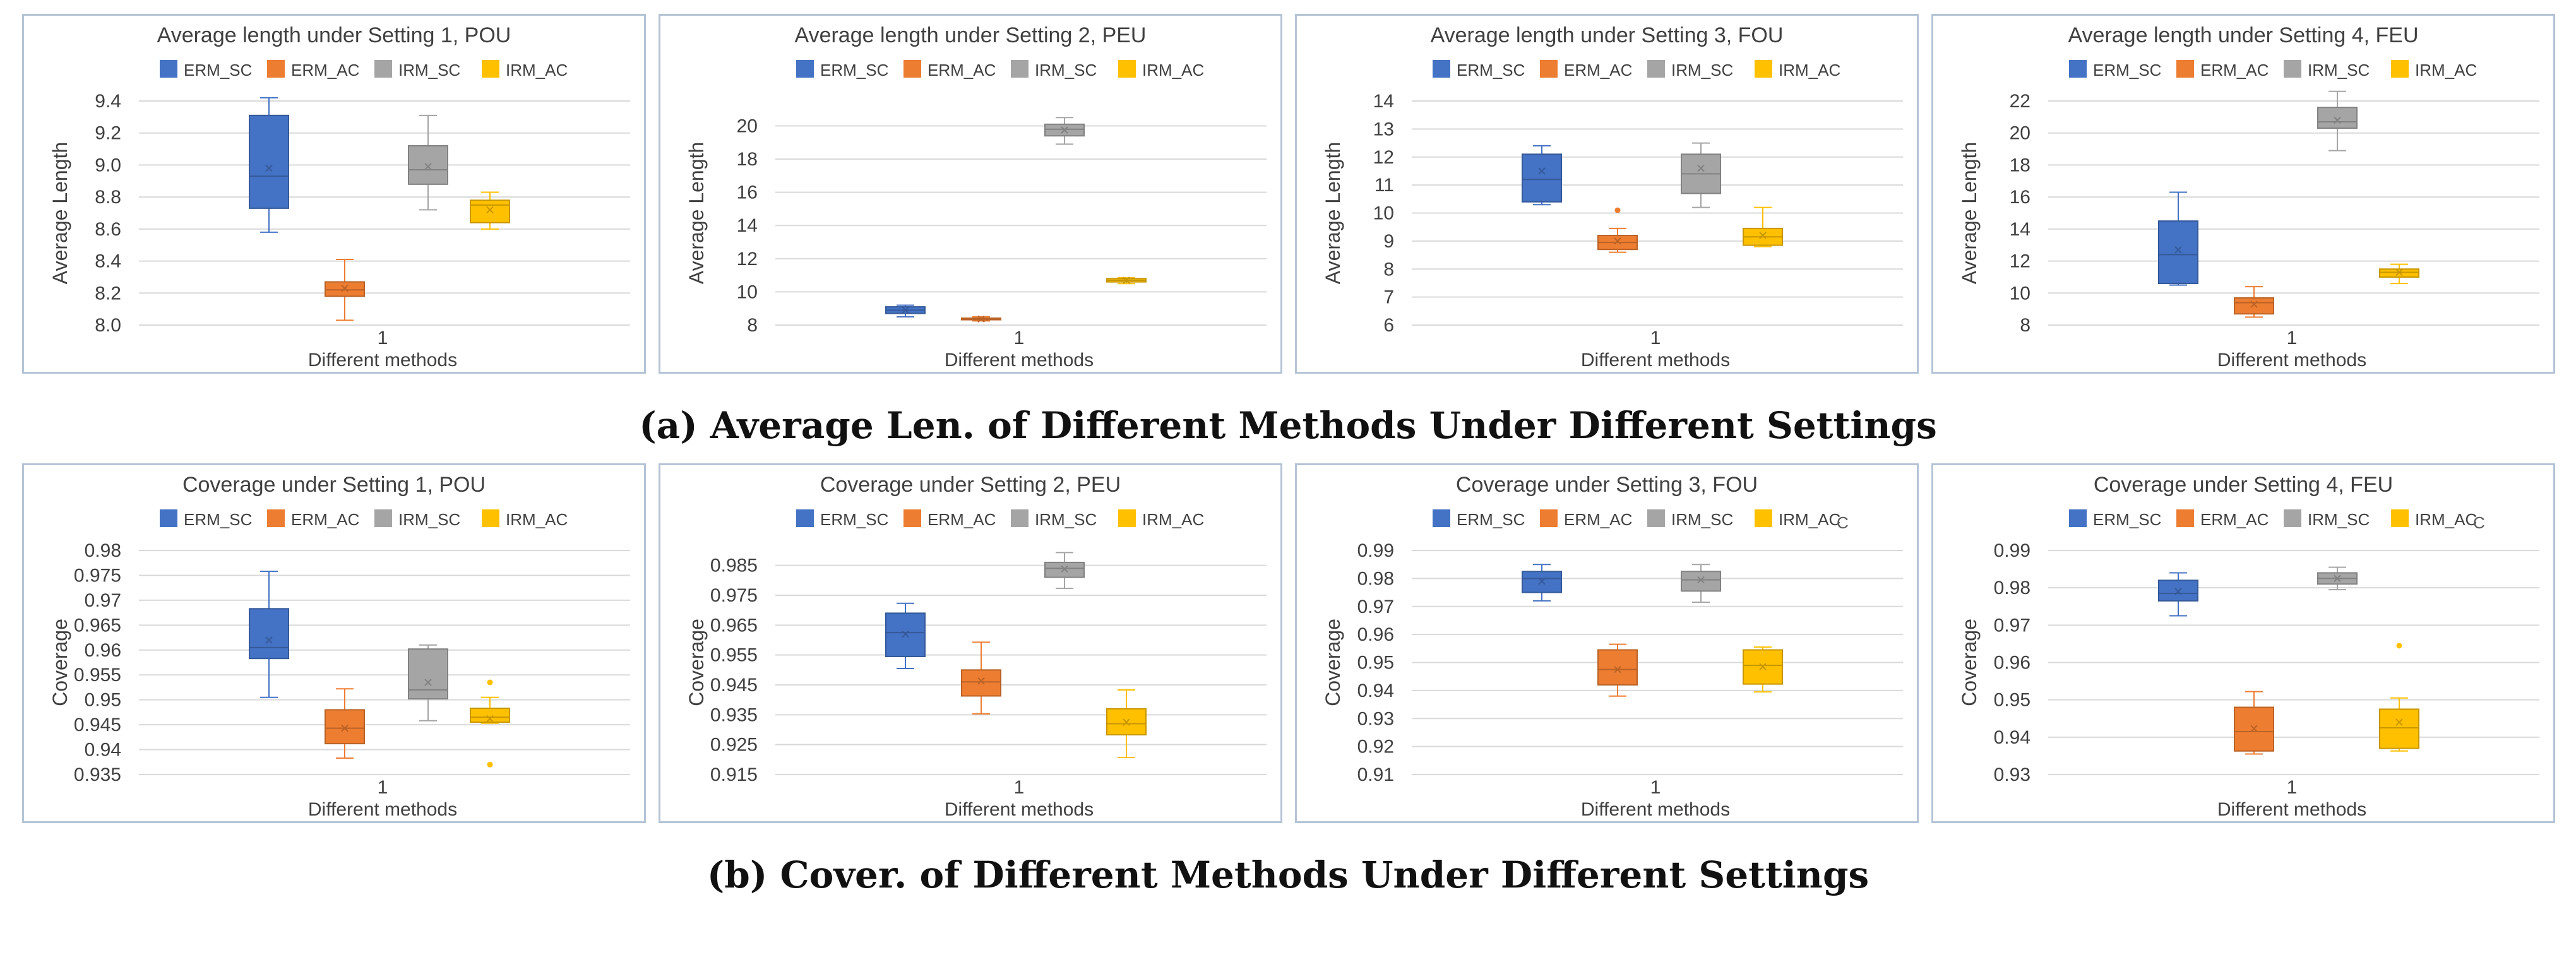 The image size is (2576, 962). I want to click on y-tick-label: 0.915, so click(734, 775).